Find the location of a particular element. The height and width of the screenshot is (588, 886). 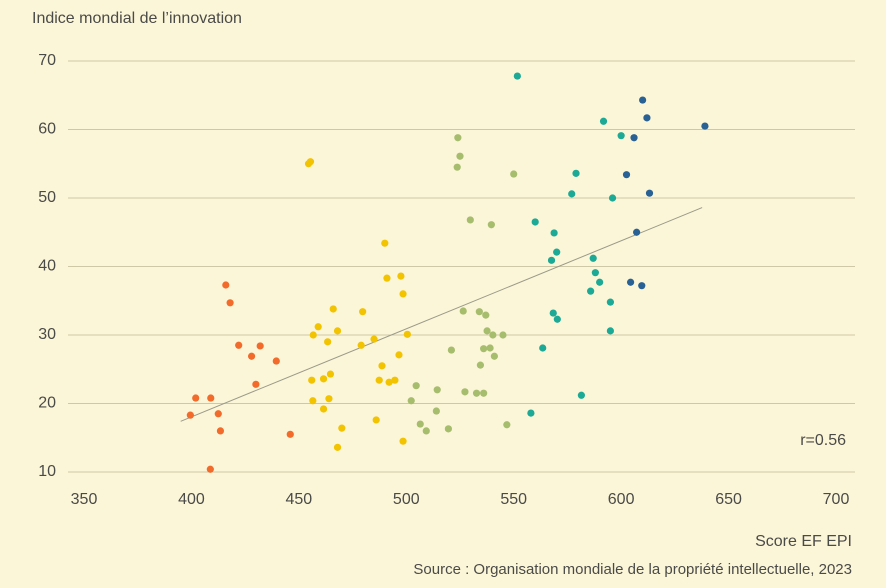

y-tick-label: 10 is located at coordinates (47, 471).